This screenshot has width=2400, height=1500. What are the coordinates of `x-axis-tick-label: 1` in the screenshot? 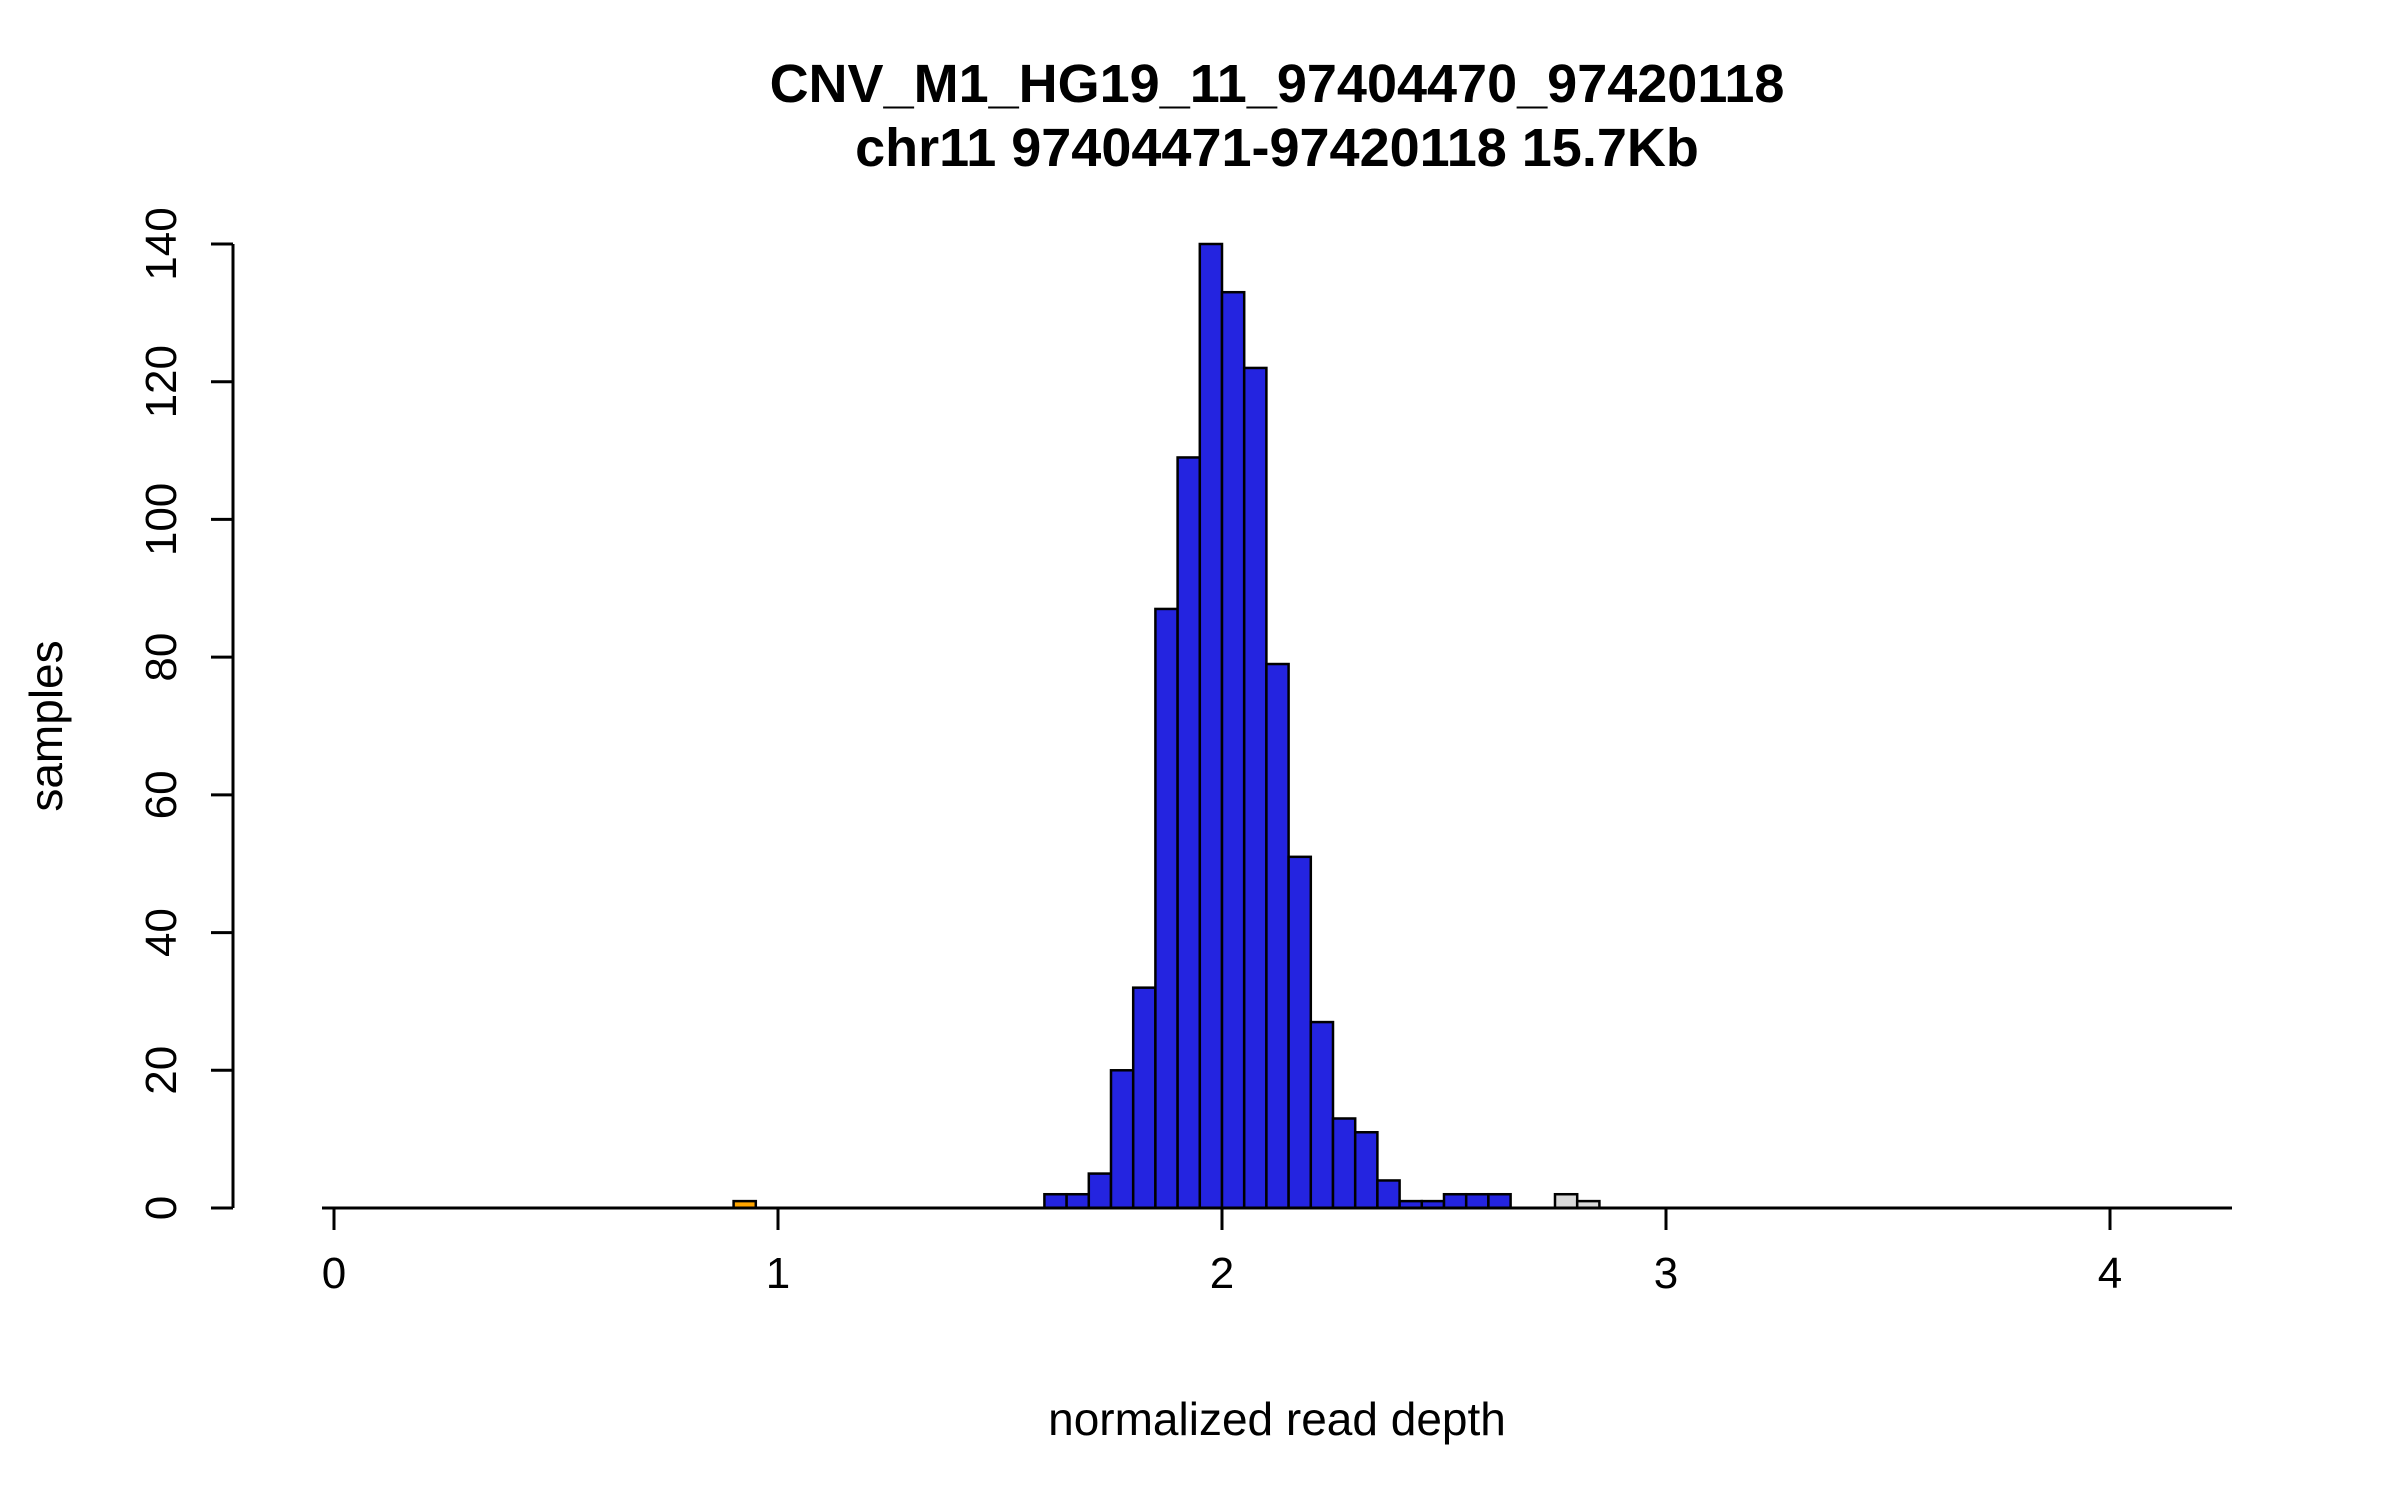 It's located at (778, 1273).